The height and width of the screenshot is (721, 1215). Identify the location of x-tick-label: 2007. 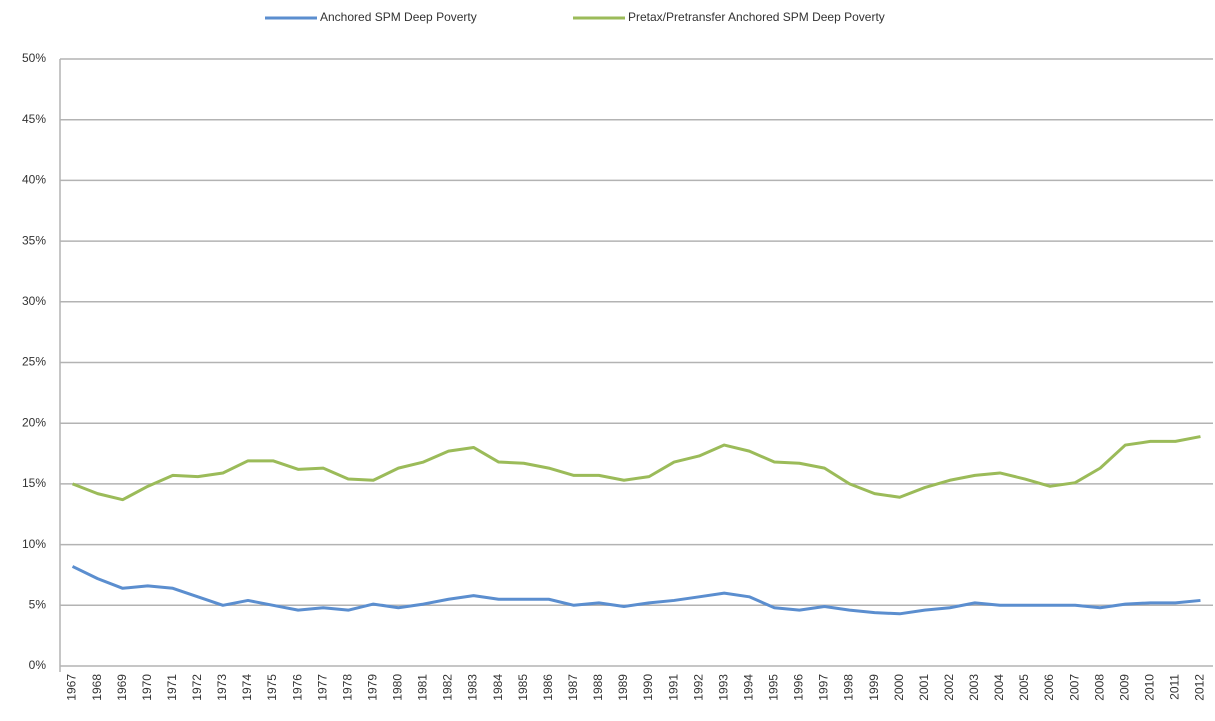
(1074, 687).